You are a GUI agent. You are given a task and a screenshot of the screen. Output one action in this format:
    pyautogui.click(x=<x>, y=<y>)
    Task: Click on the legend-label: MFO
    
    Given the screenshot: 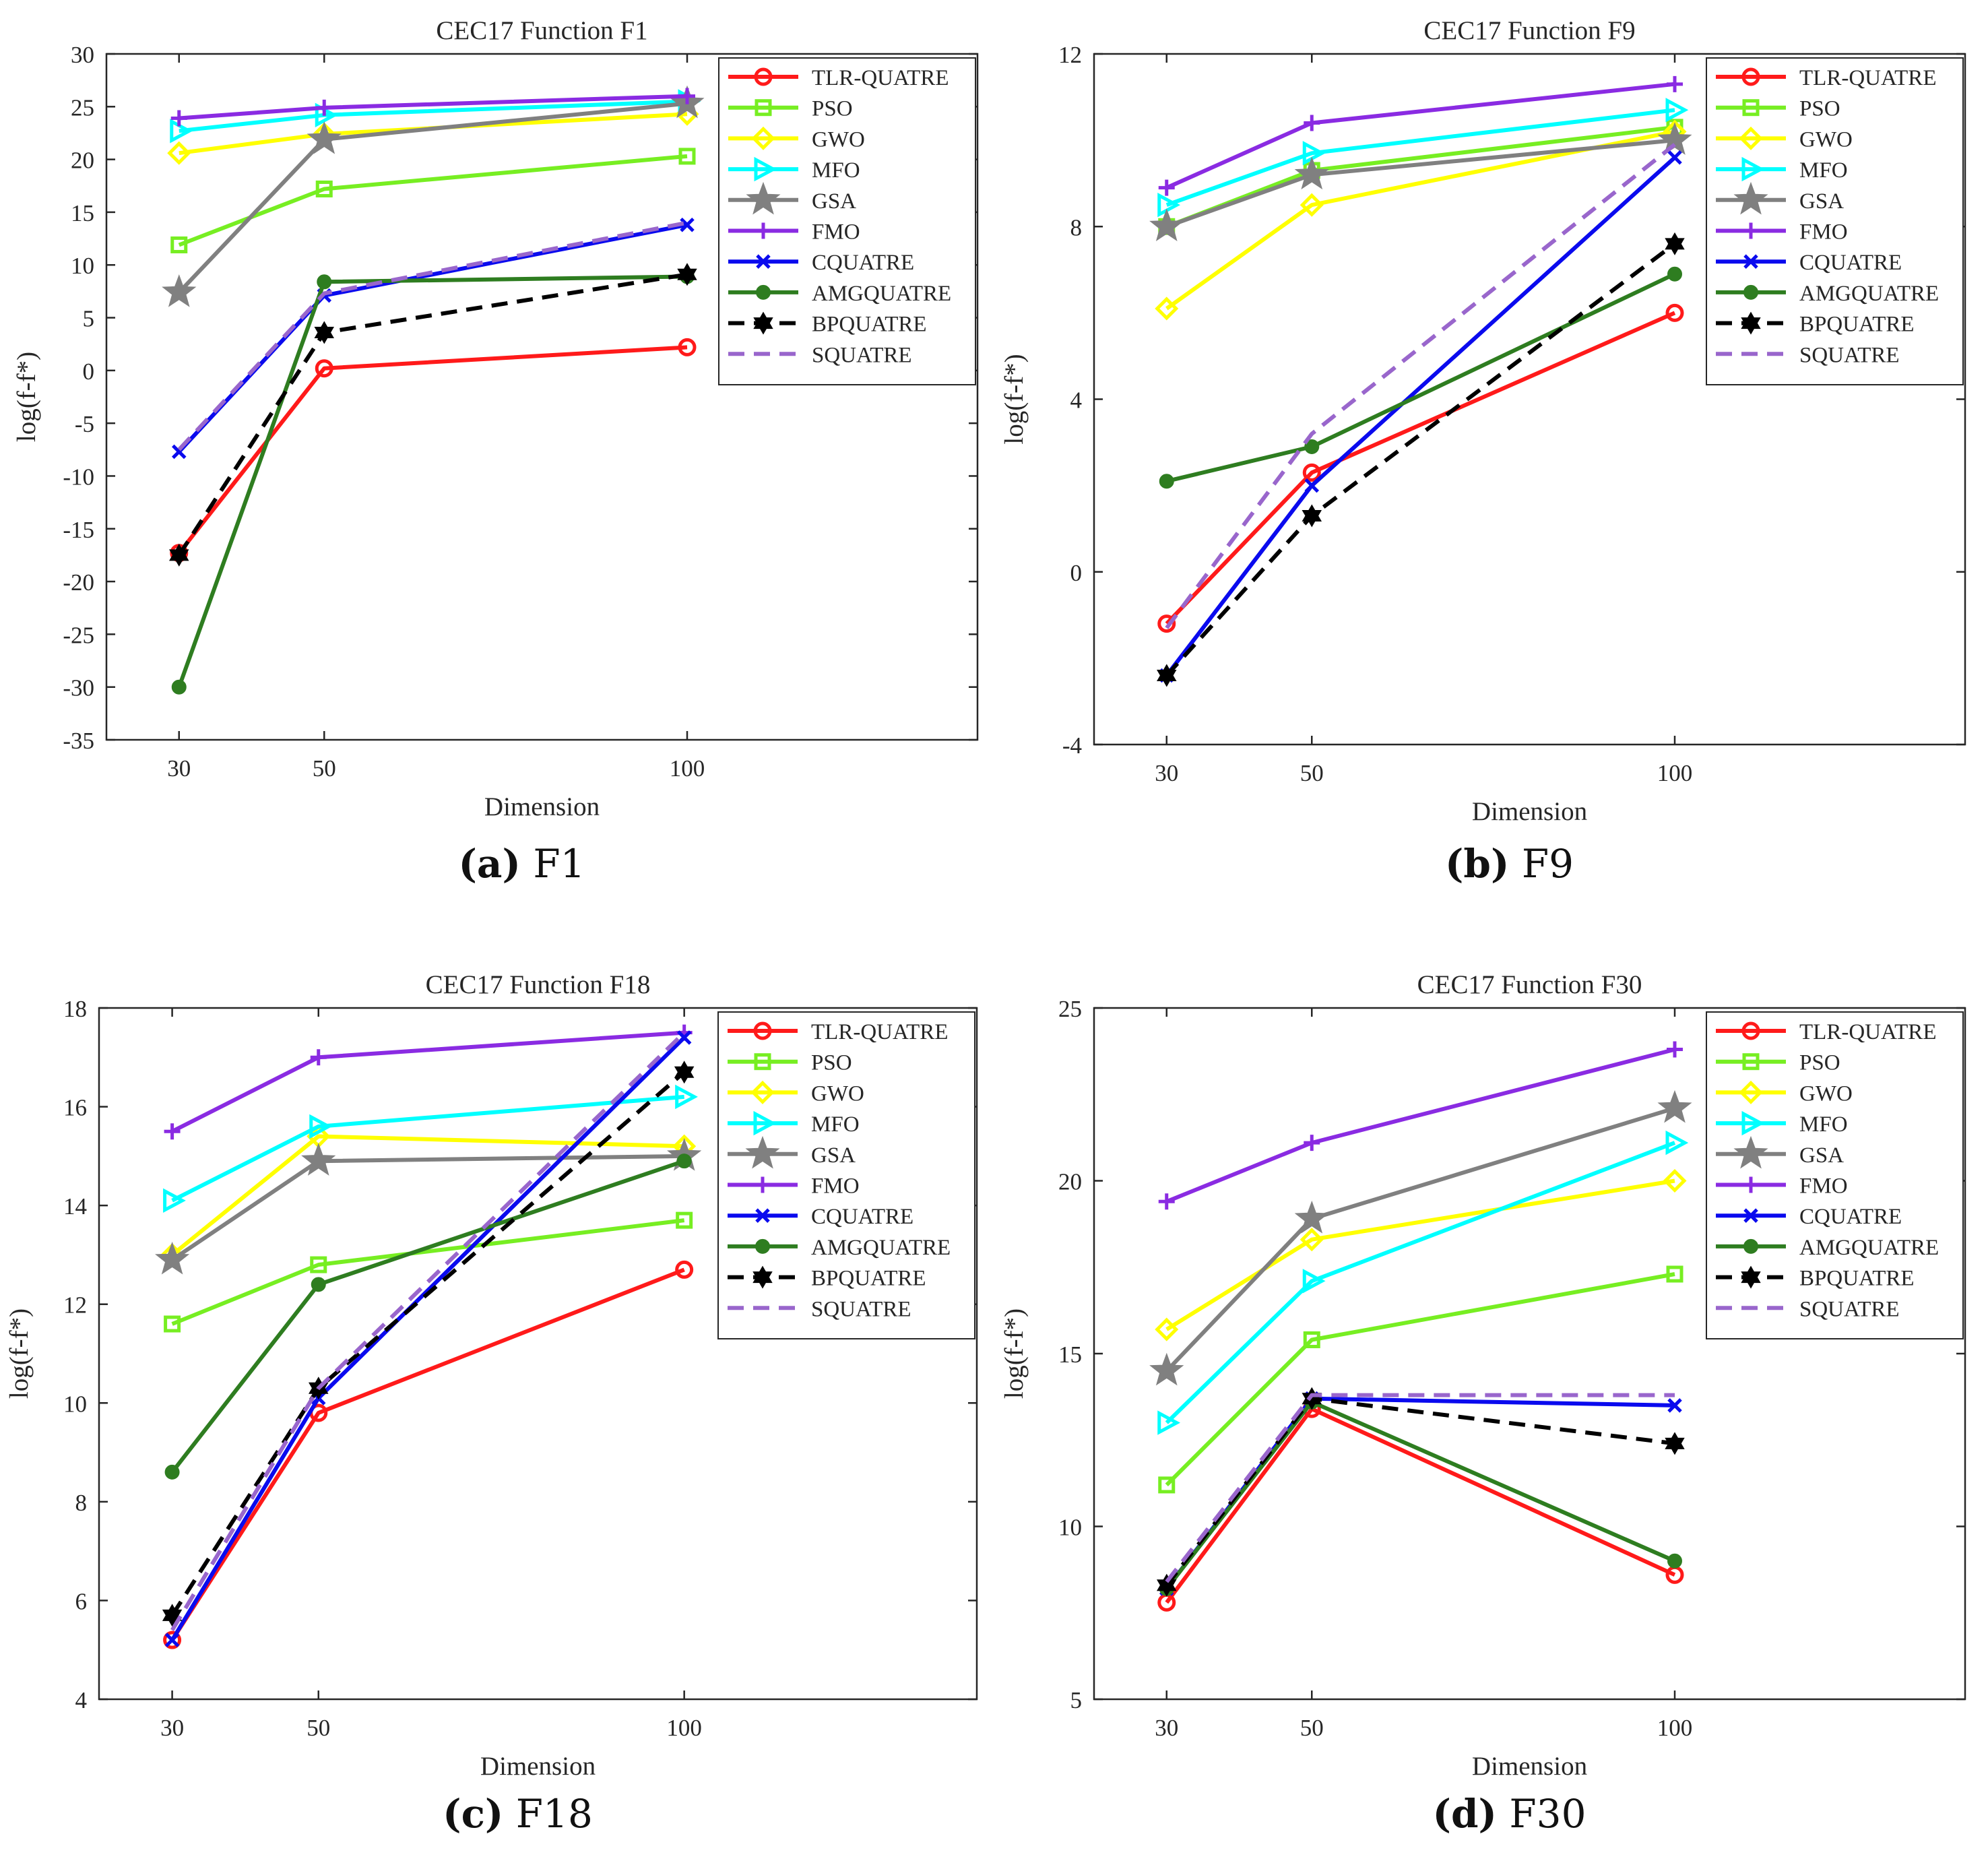 What is the action you would take?
    pyautogui.click(x=1823, y=170)
    